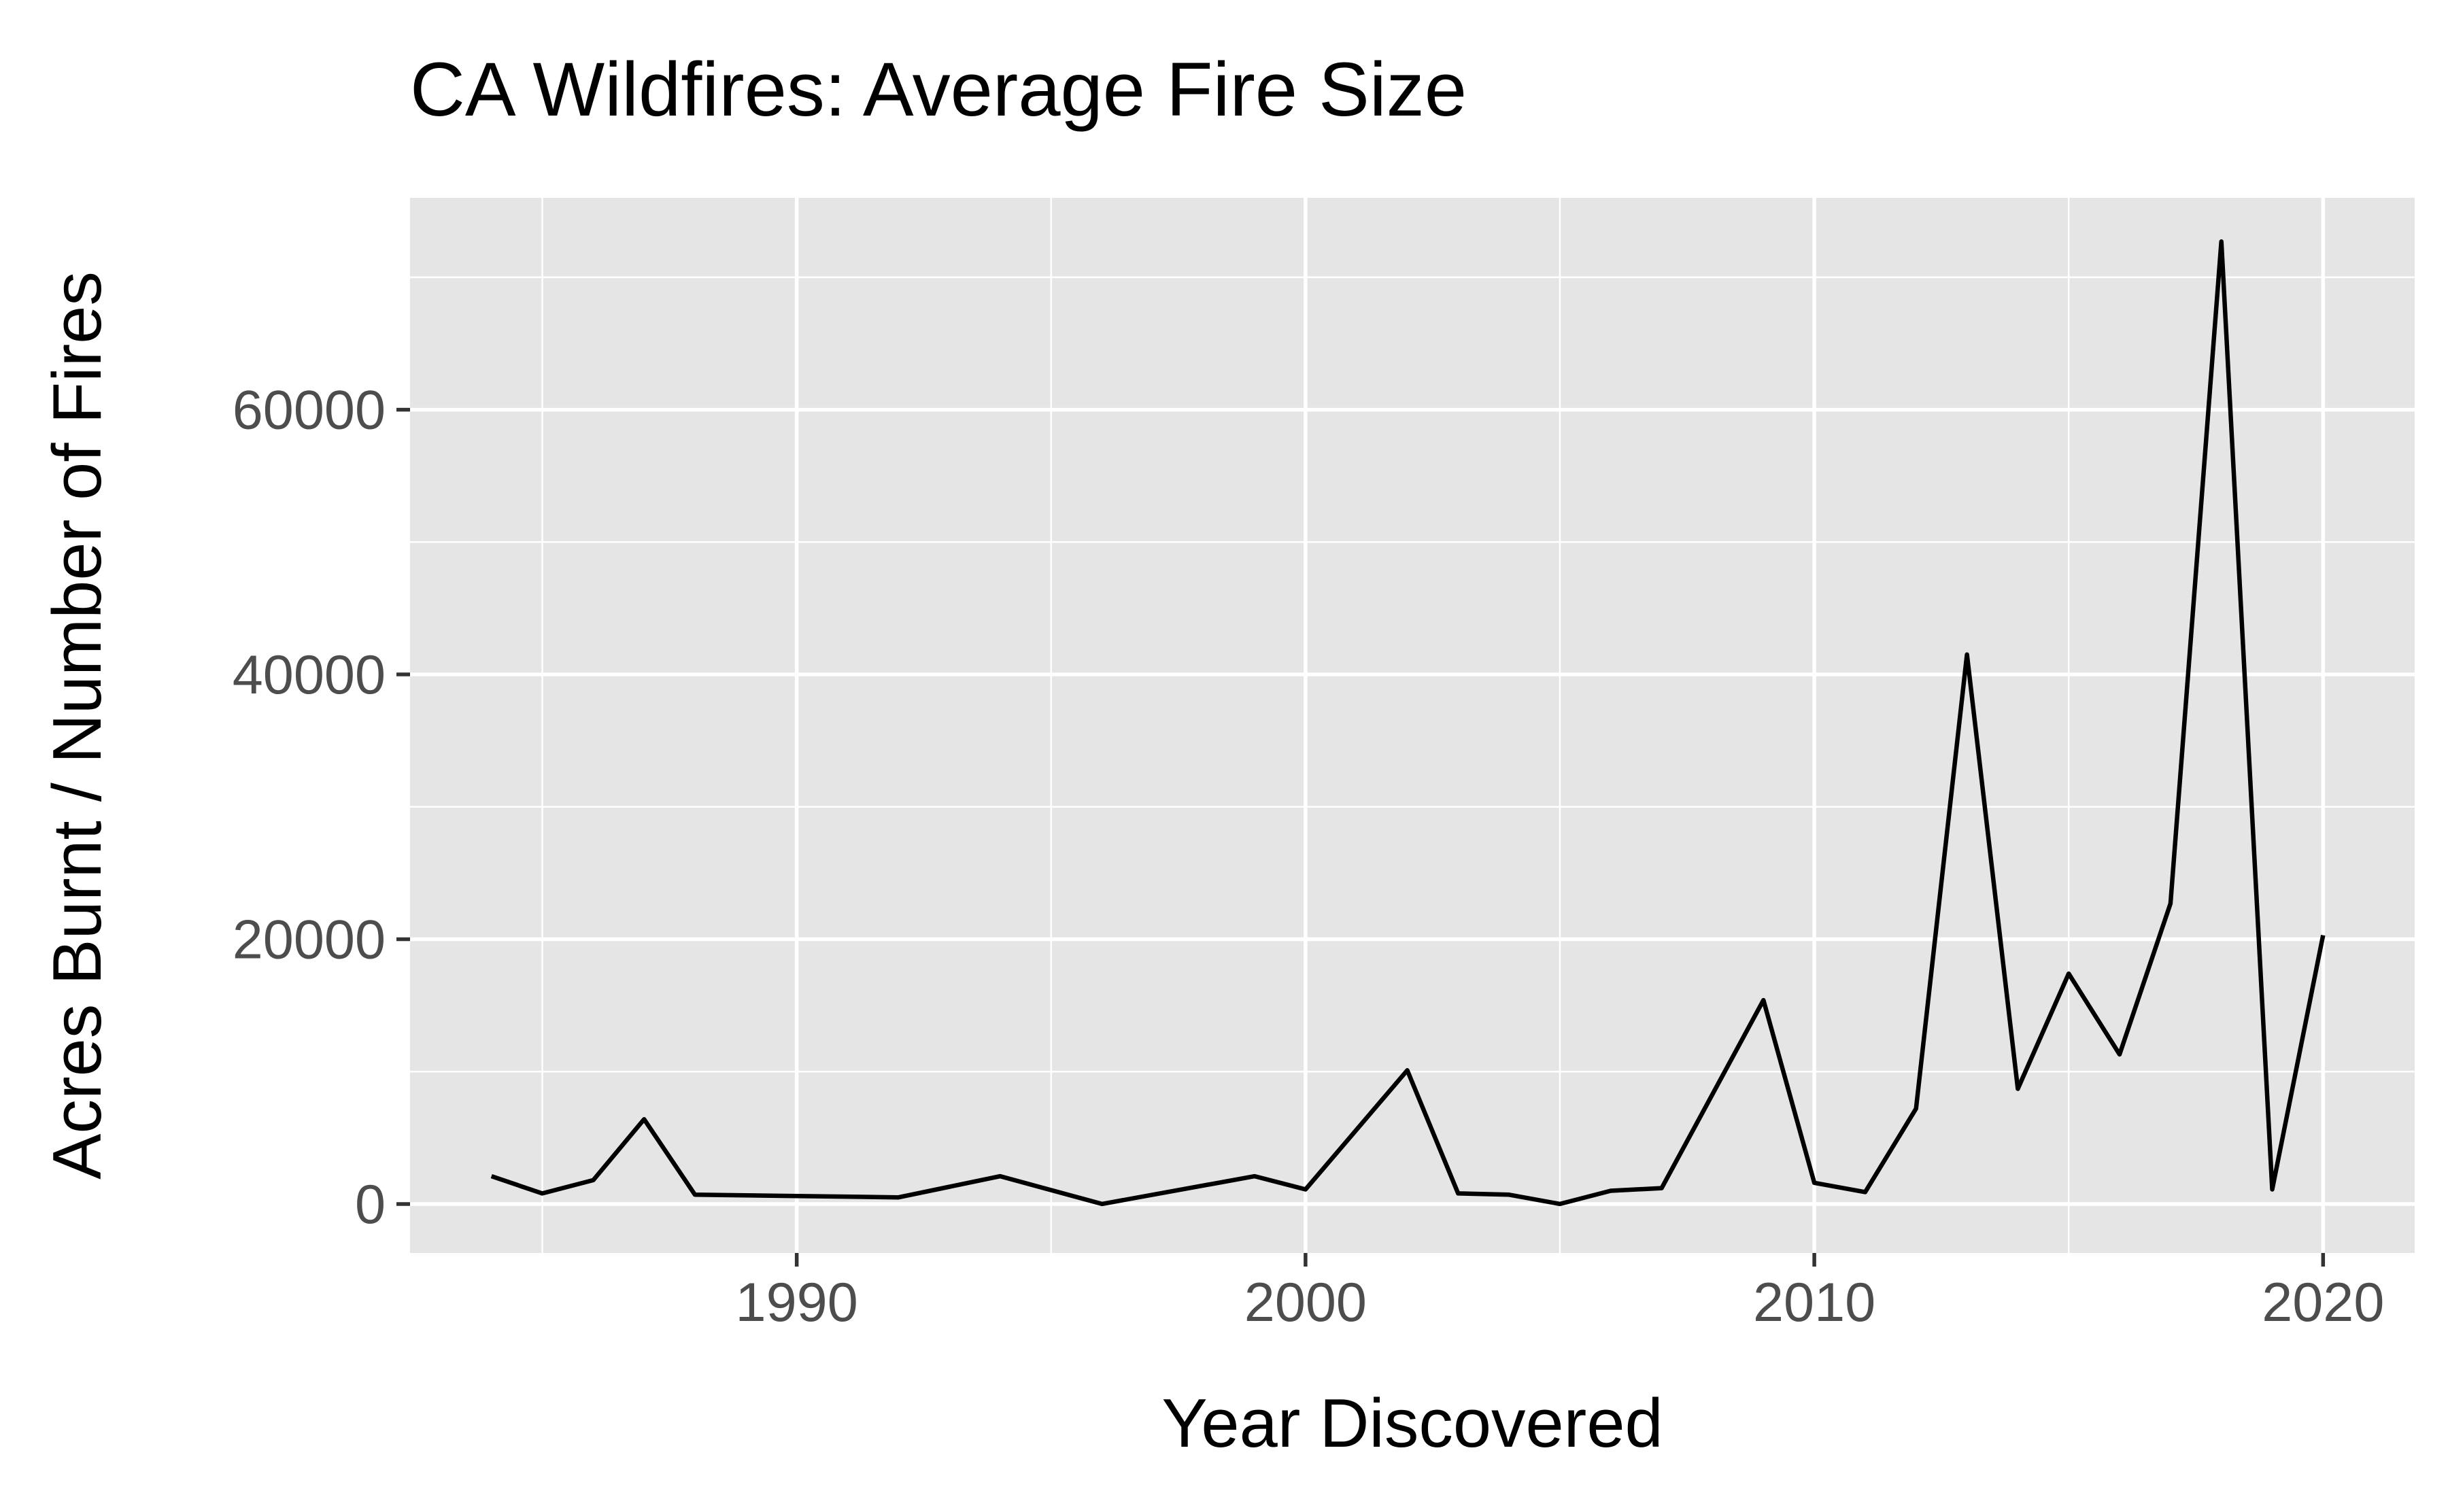 The image size is (2448, 1512). I want to click on y-tick-label: 40000, so click(310, 675).